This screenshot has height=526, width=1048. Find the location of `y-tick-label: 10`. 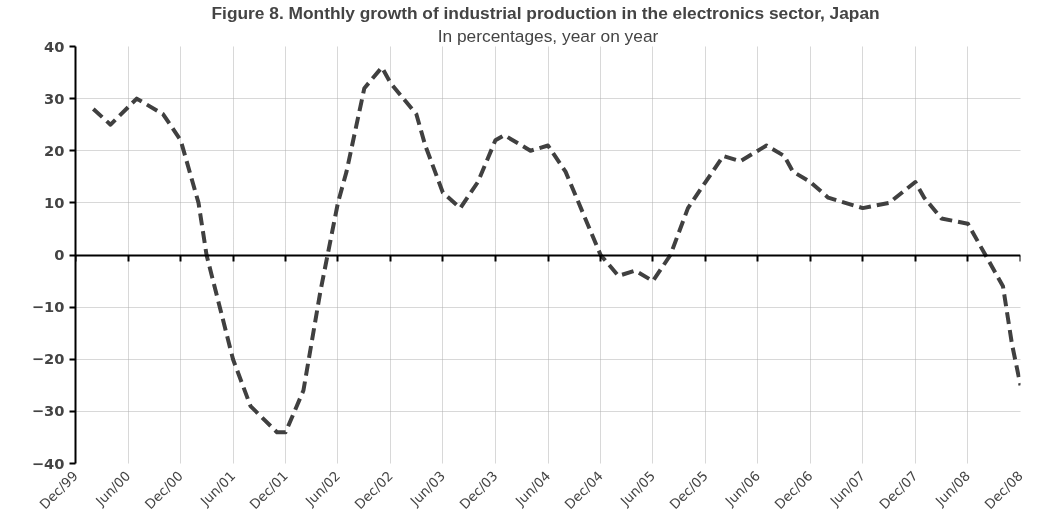

y-tick-label: 10 is located at coordinates (54, 202).